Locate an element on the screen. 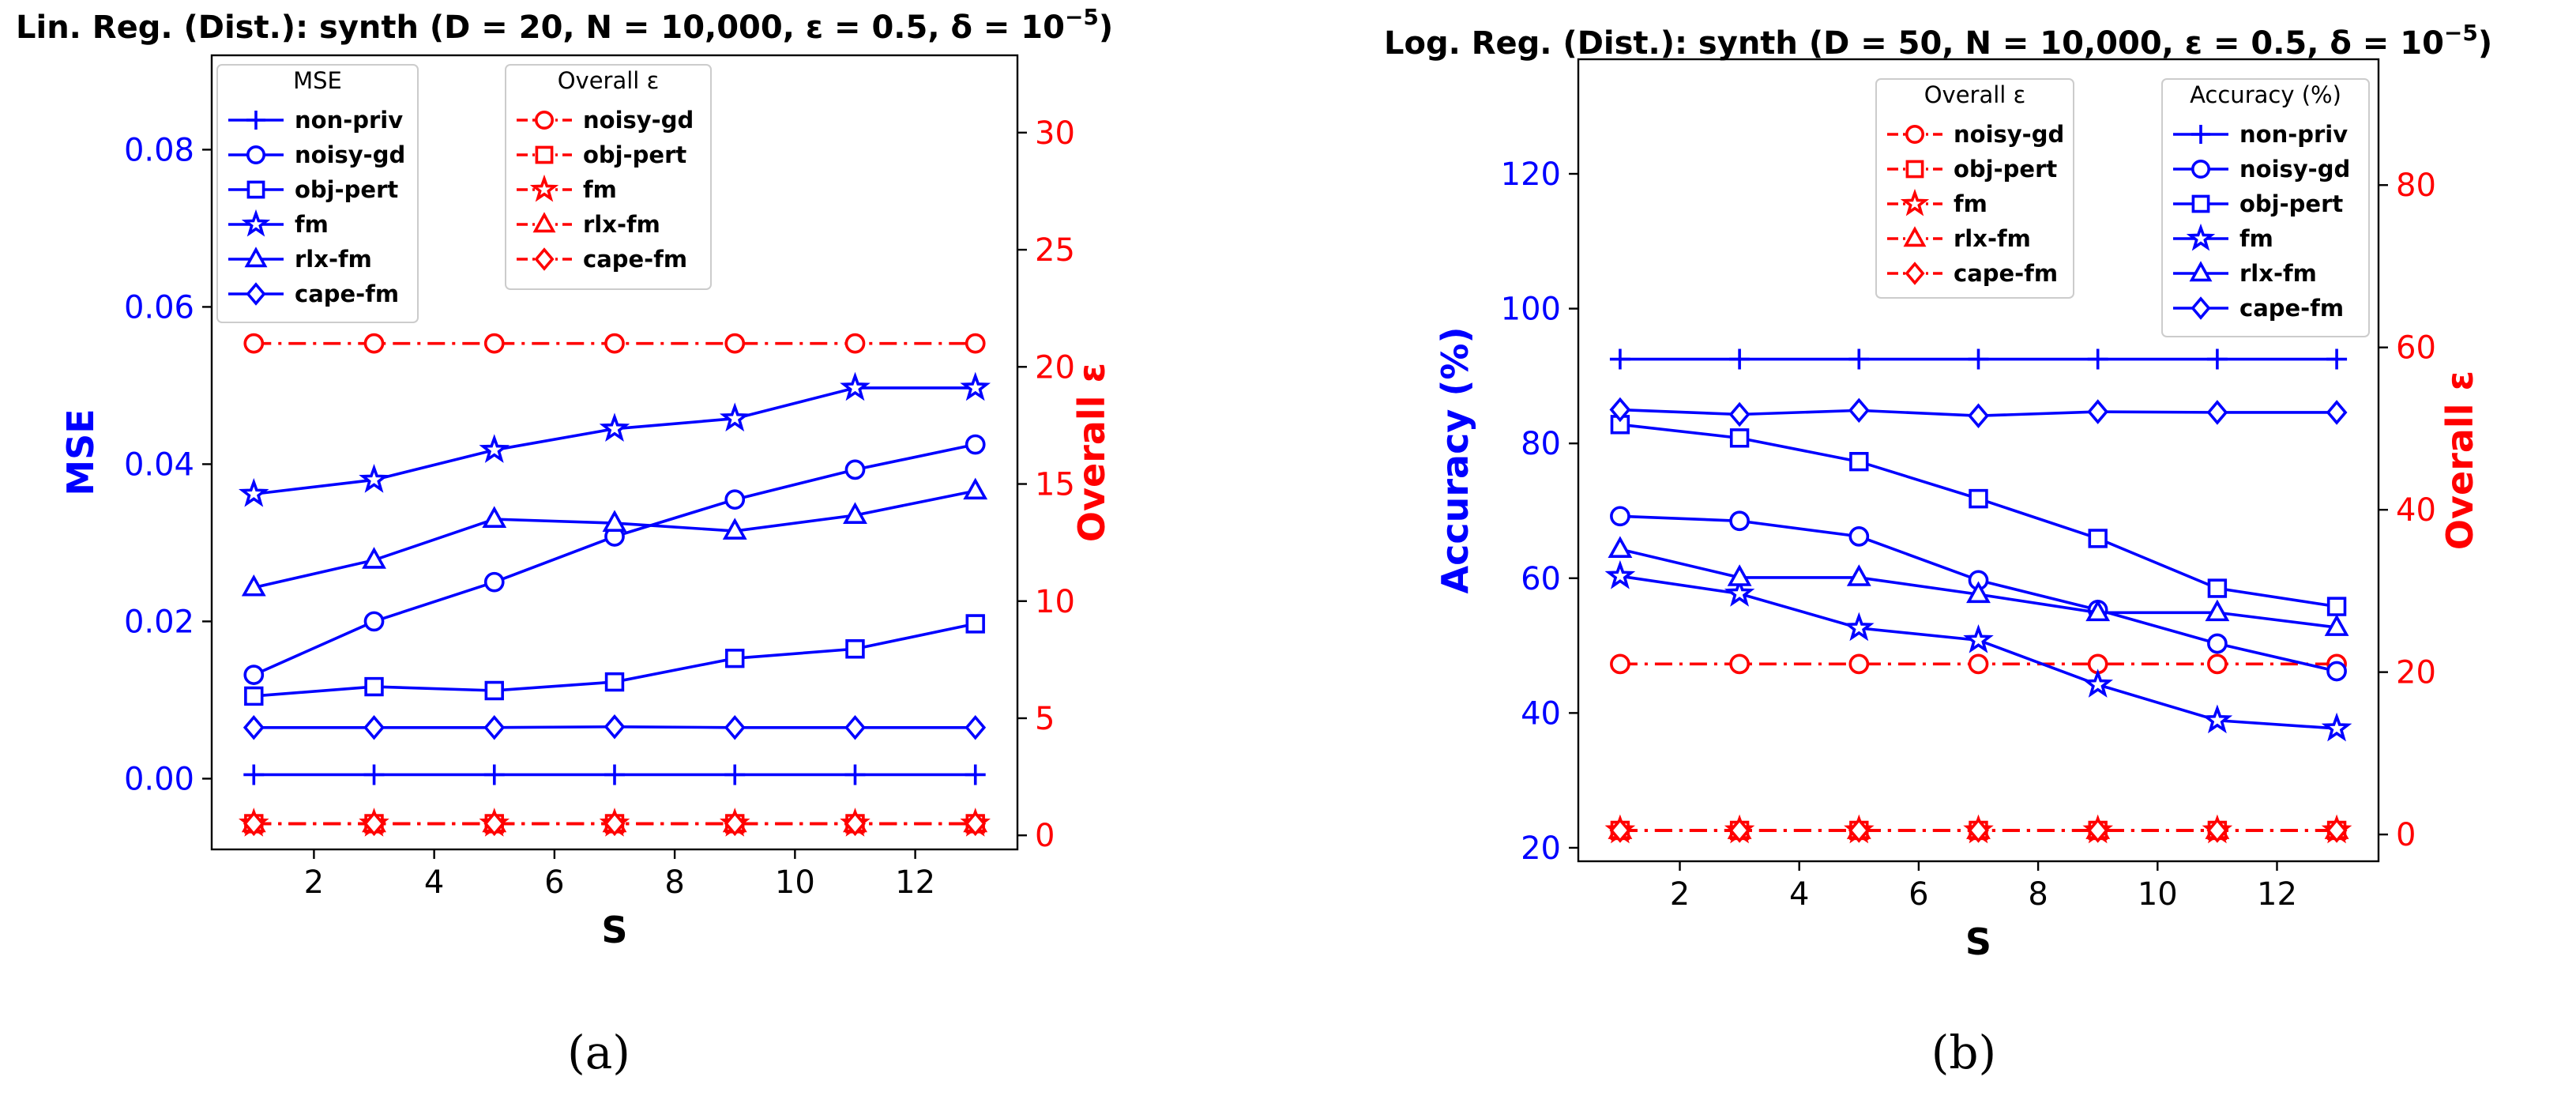 The image size is (2576, 1107). legend-label-fm: fm is located at coordinates (2256, 238).